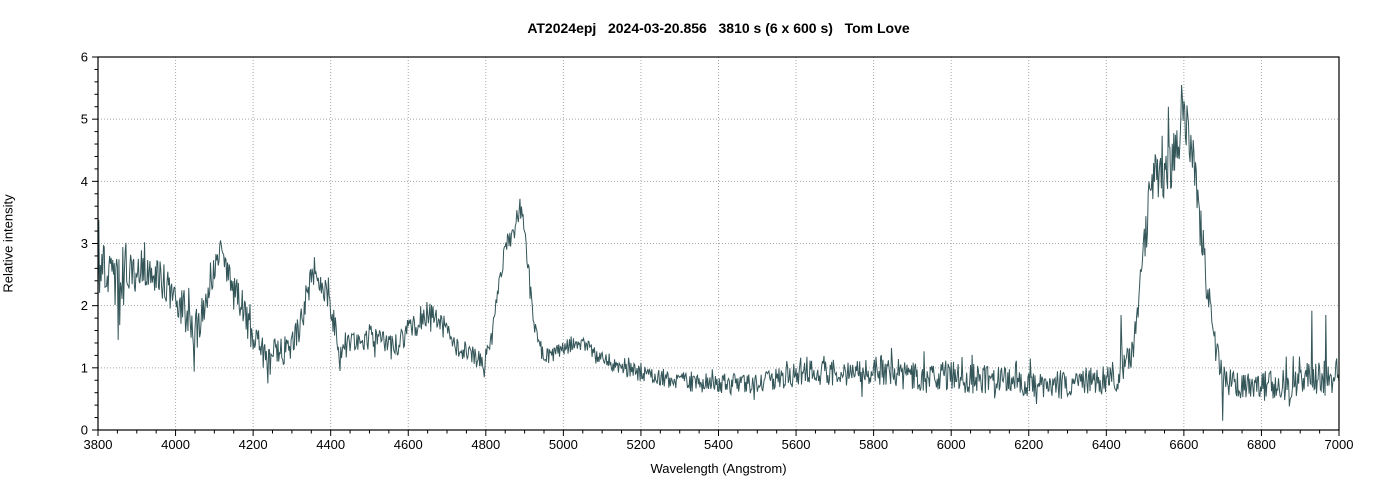 This screenshot has height=500, width=1400. Describe the element at coordinates (84, 181) in the screenshot. I see `svg-text: 4` at that location.